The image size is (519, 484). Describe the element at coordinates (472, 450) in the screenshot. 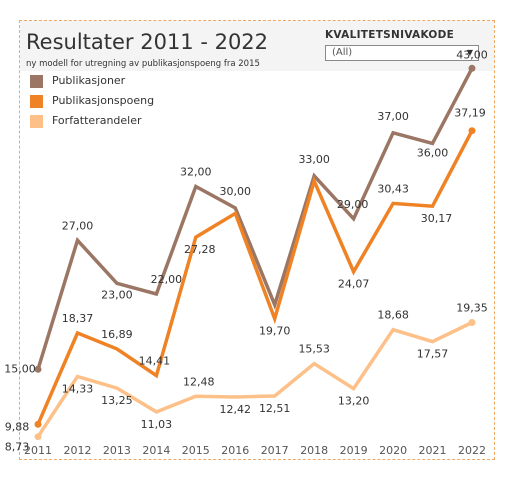

I see `x-tick-label: 2022` at that location.